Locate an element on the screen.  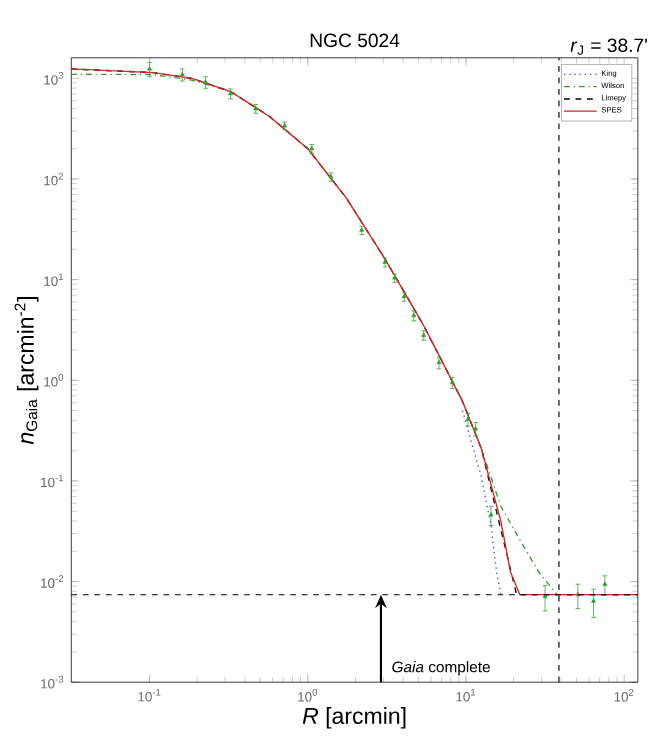
chart-title: NGC 5024 is located at coordinates (355, 40).